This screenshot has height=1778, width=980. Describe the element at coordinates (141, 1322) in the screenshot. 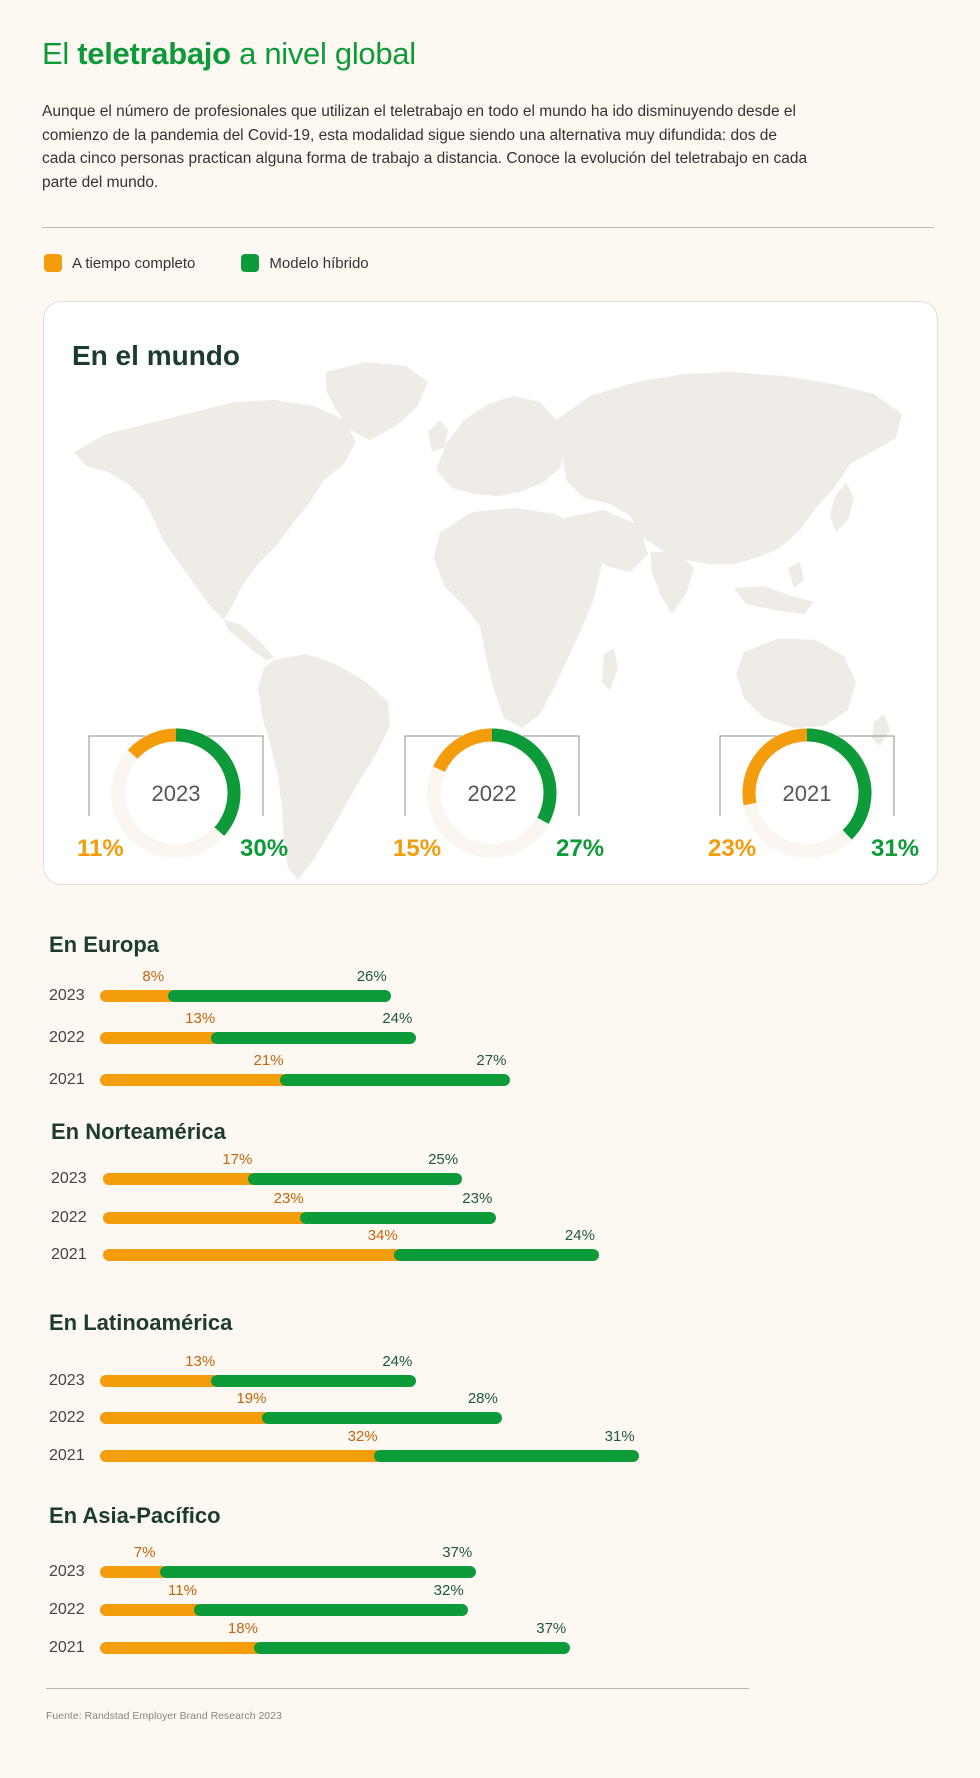

I see `region-title: En Latinoamérica` at that location.